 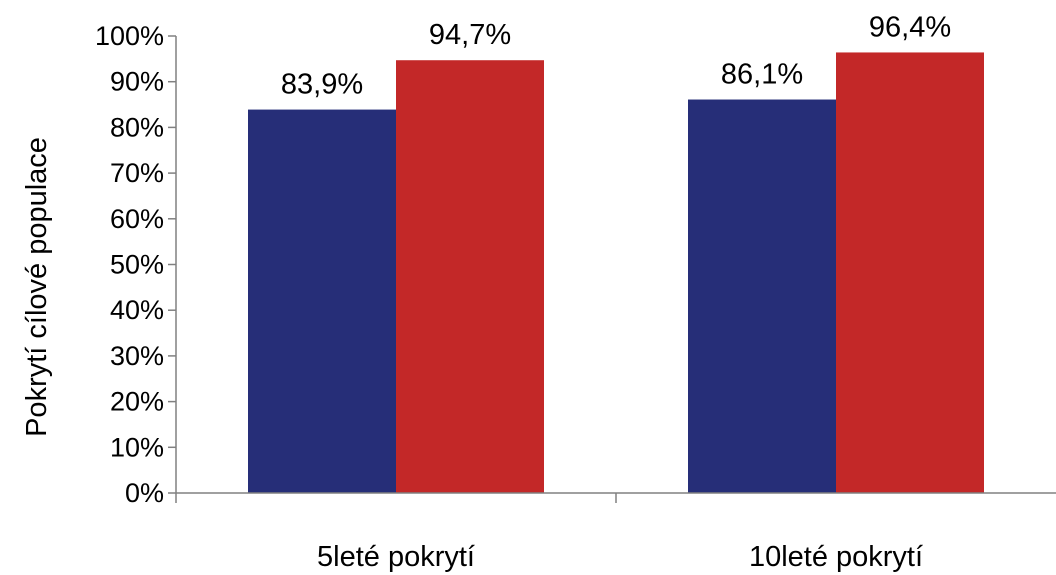 I want to click on y-tick-label: 10%, so click(x=137, y=447).